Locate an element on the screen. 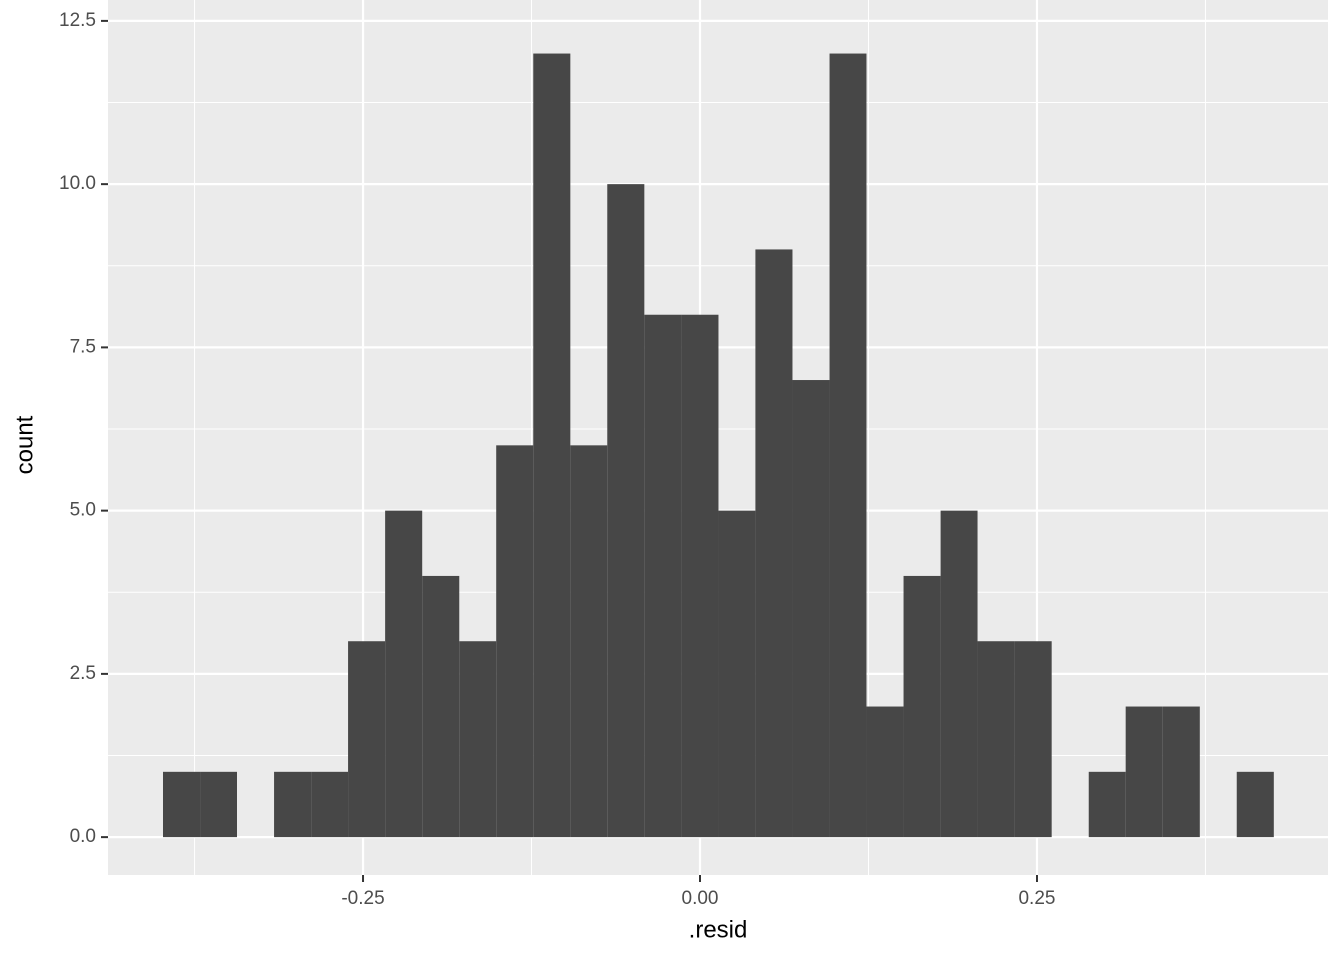  y-axis-title: count is located at coordinates (24, 444).